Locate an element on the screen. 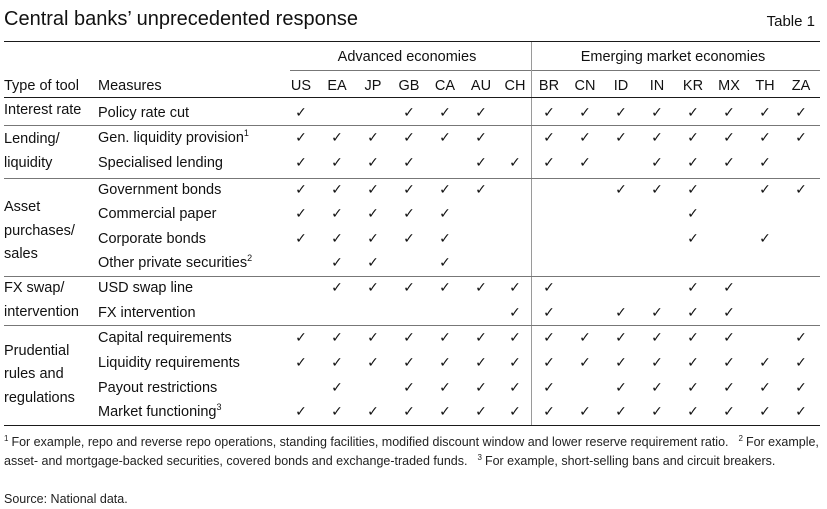 The image size is (827, 509). tool-label: Asset purchases/sales is located at coordinates (39, 231).